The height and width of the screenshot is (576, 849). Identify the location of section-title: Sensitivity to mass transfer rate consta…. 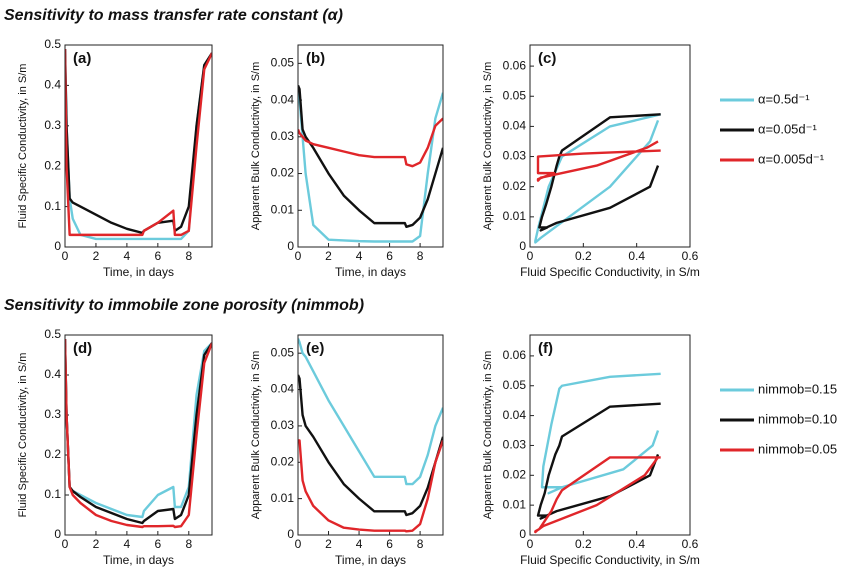
(173, 15).